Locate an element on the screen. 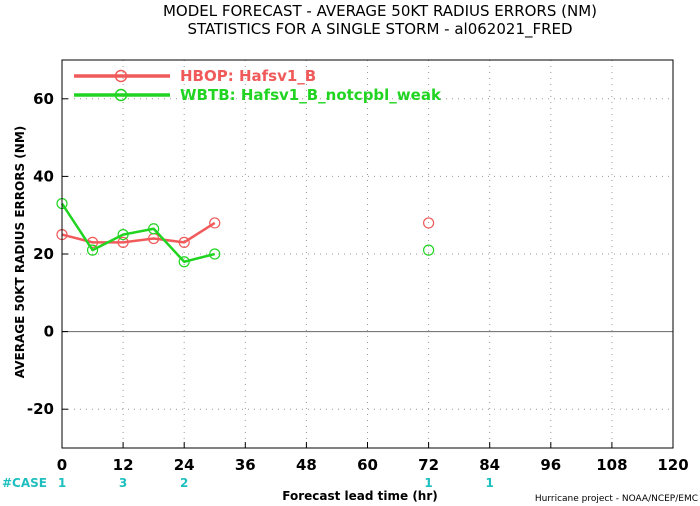 The height and width of the screenshot is (506, 700). x-tick-label: 108 is located at coordinates (611, 465).